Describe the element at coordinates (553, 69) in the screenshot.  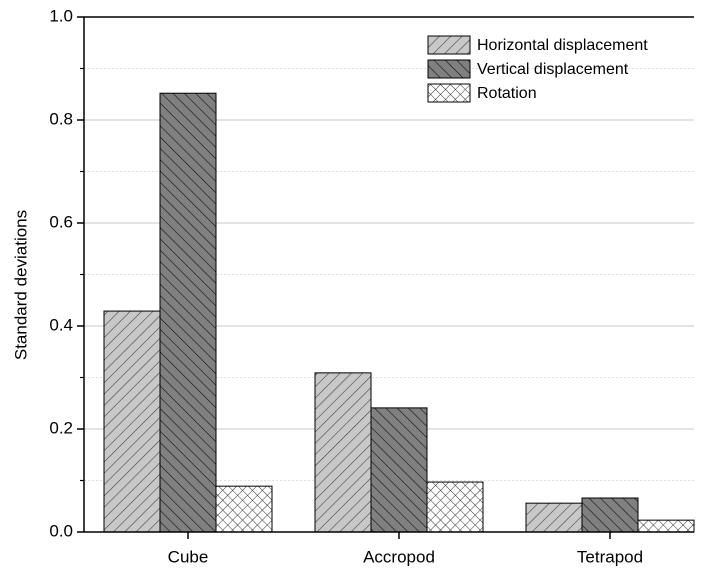
I see `legend-label: Vertical displacement` at that location.